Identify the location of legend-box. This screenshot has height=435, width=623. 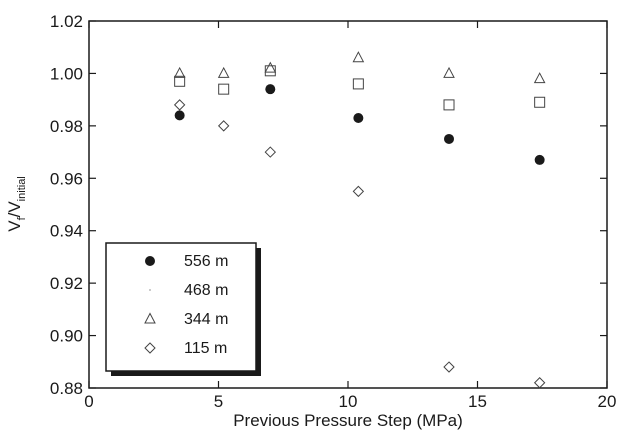
(181, 307).